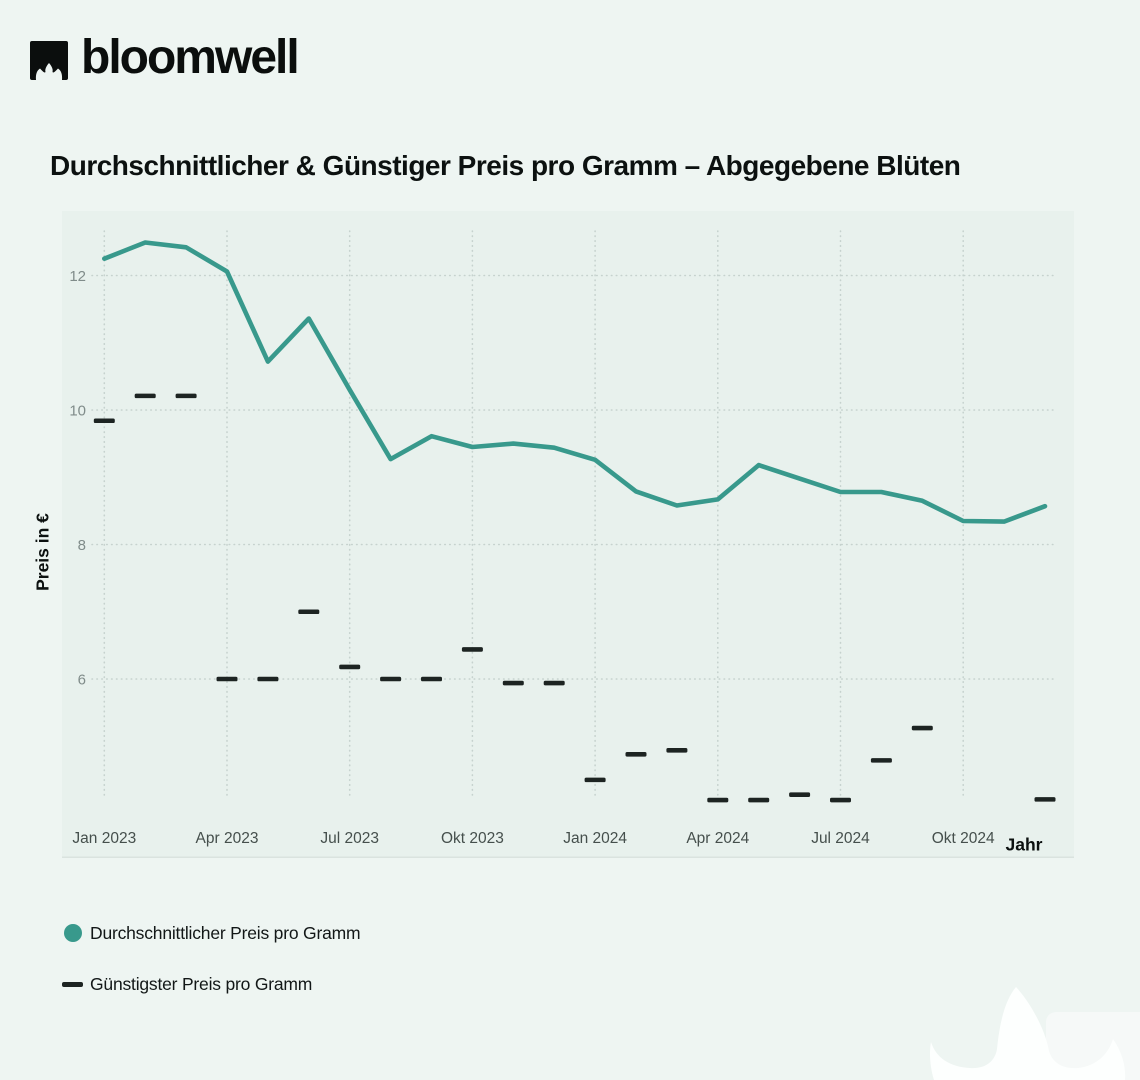  I want to click on legend-item-average: Durchschnittlicher Preis pro Gramm, so click(211, 932).